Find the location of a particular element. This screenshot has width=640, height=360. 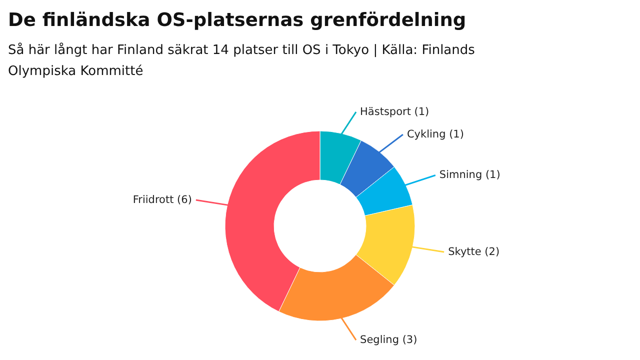

chart-title: De finländska OS-platsernas grenfördelning is located at coordinates (237, 20).